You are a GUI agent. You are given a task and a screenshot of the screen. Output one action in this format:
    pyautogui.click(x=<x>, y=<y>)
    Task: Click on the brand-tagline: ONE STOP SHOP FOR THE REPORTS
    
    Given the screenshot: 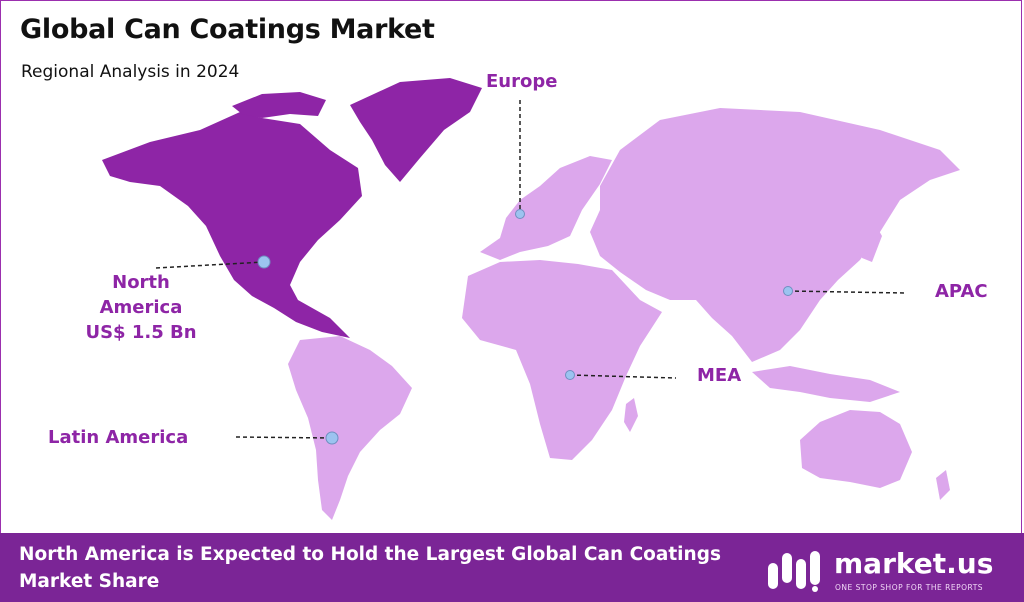 What is the action you would take?
    pyautogui.click(x=909, y=587)
    